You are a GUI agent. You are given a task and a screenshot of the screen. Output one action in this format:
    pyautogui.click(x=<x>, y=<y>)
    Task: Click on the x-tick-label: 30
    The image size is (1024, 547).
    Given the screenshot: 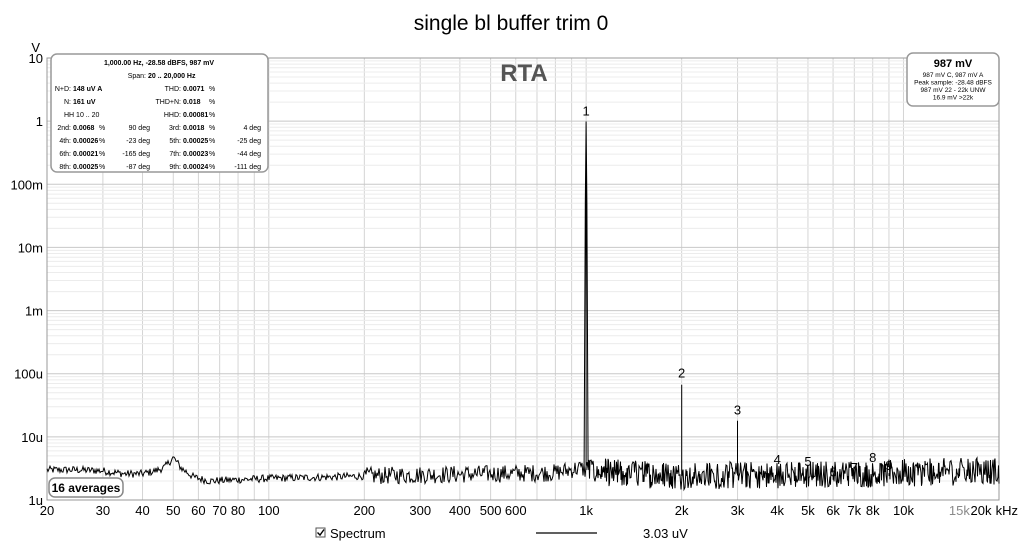 What is the action you would take?
    pyautogui.click(x=103, y=510)
    